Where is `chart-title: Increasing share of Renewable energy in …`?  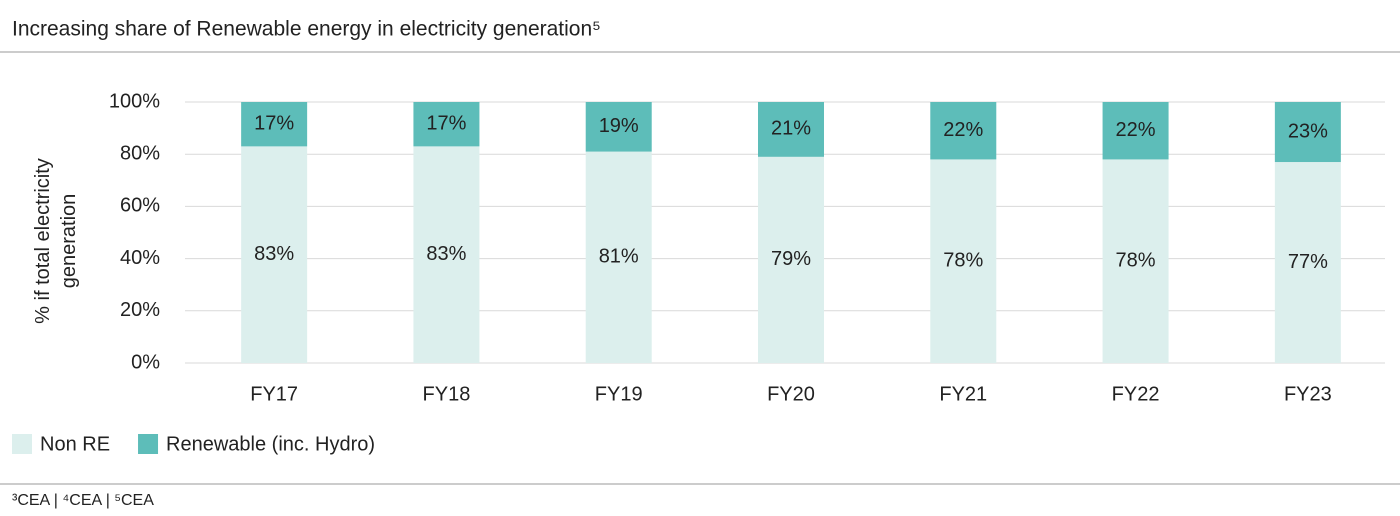 chart-title: Increasing share of Renewable energy in … is located at coordinates (306, 29).